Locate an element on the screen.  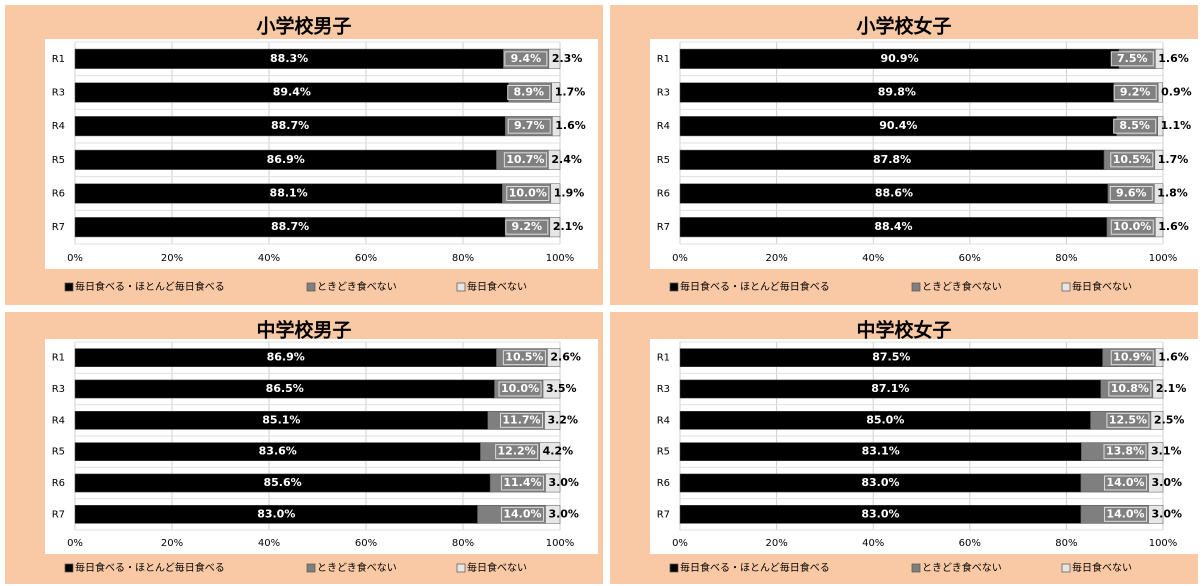
y-tick-label: R1 is located at coordinates (663, 358).